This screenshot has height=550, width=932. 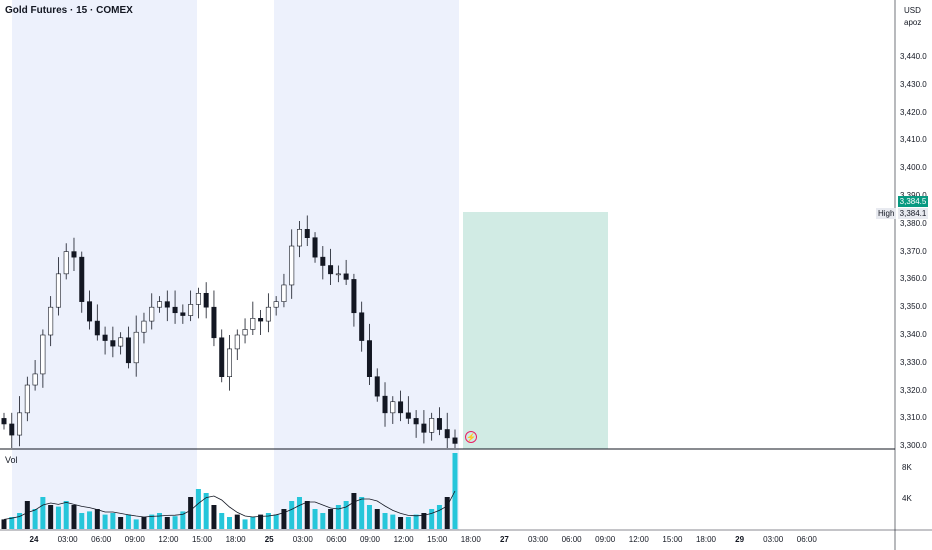 I want to click on time-tick: 12:00, so click(x=403, y=539).